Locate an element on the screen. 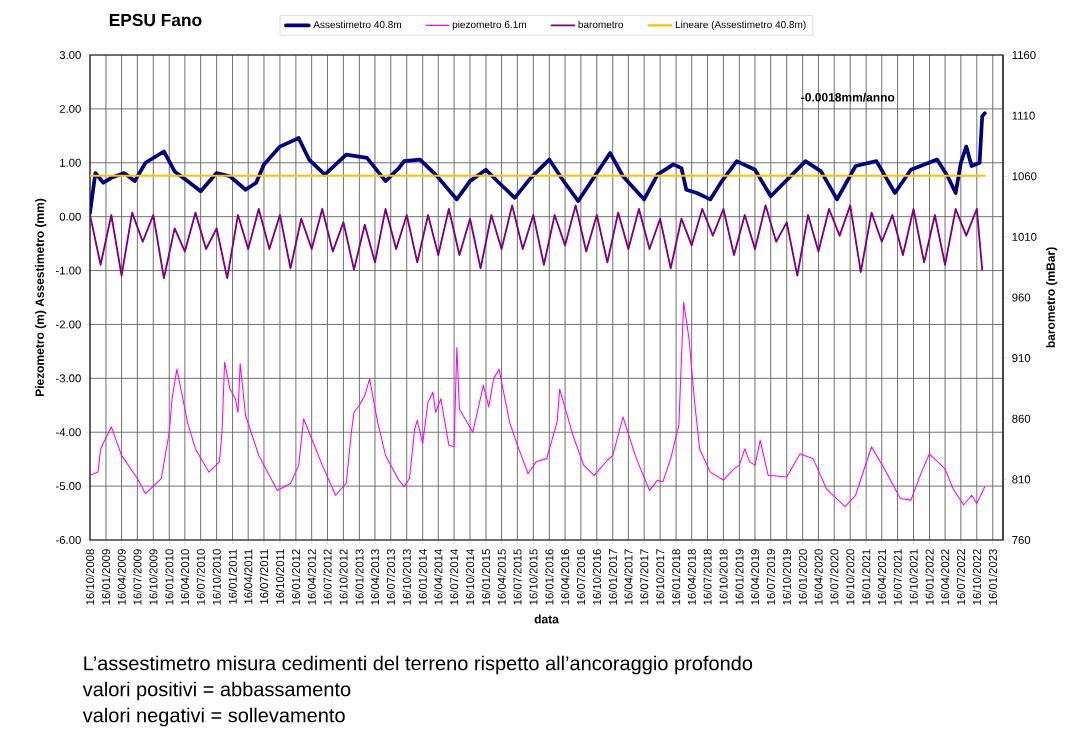  x-tick-label: 16/01/2010 is located at coordinates (169, 577).